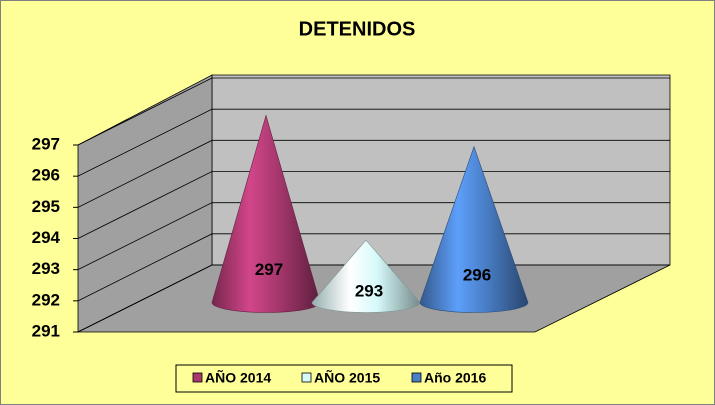  What do you see at coordinates (347, 377) in the screenshot?
I see `legend-label: AÑO 2015` at bounding box center [347, 377].